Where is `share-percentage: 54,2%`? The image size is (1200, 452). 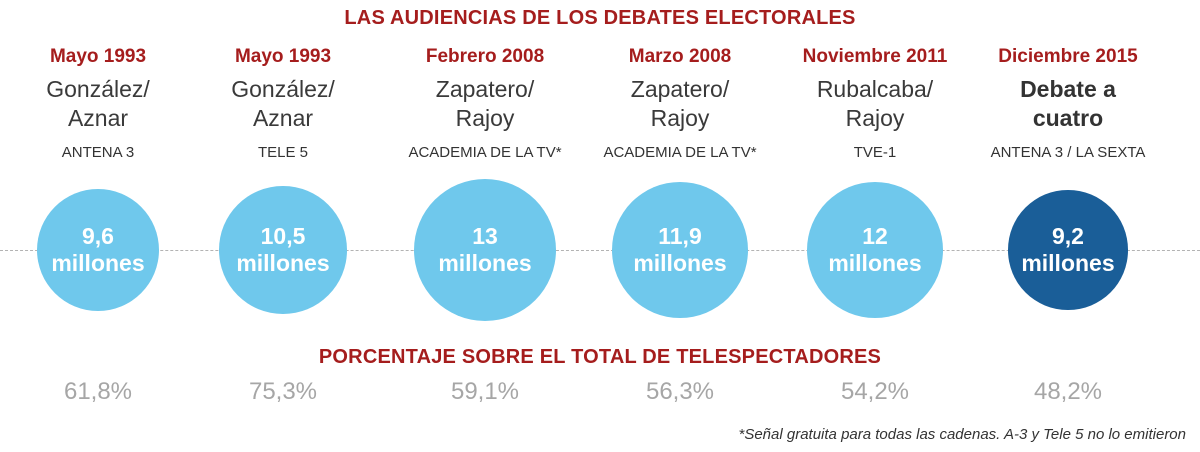
share-percentage: 54,2% is located at coordinates (875, 391).